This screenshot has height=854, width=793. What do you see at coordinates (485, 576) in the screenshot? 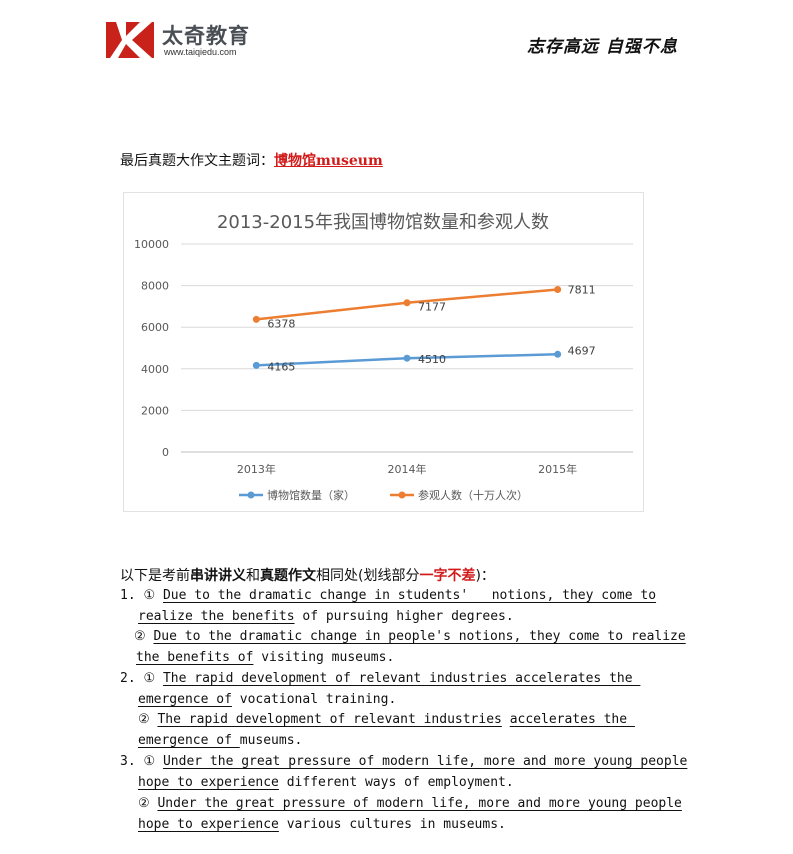
I see `intro-text: )：` at bounding box center [485, 576].